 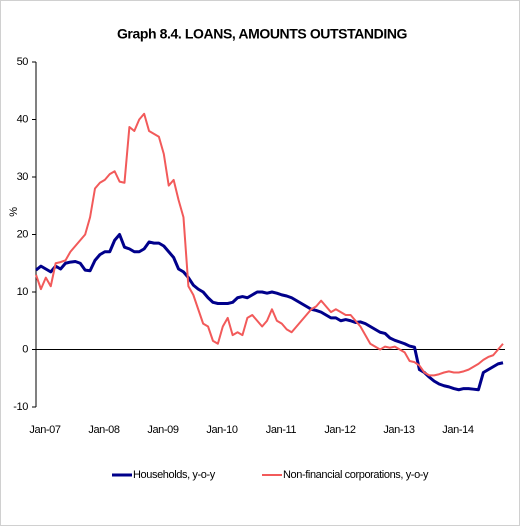 I want to click on y-tick-label: 40, so click(x=23, y=119).